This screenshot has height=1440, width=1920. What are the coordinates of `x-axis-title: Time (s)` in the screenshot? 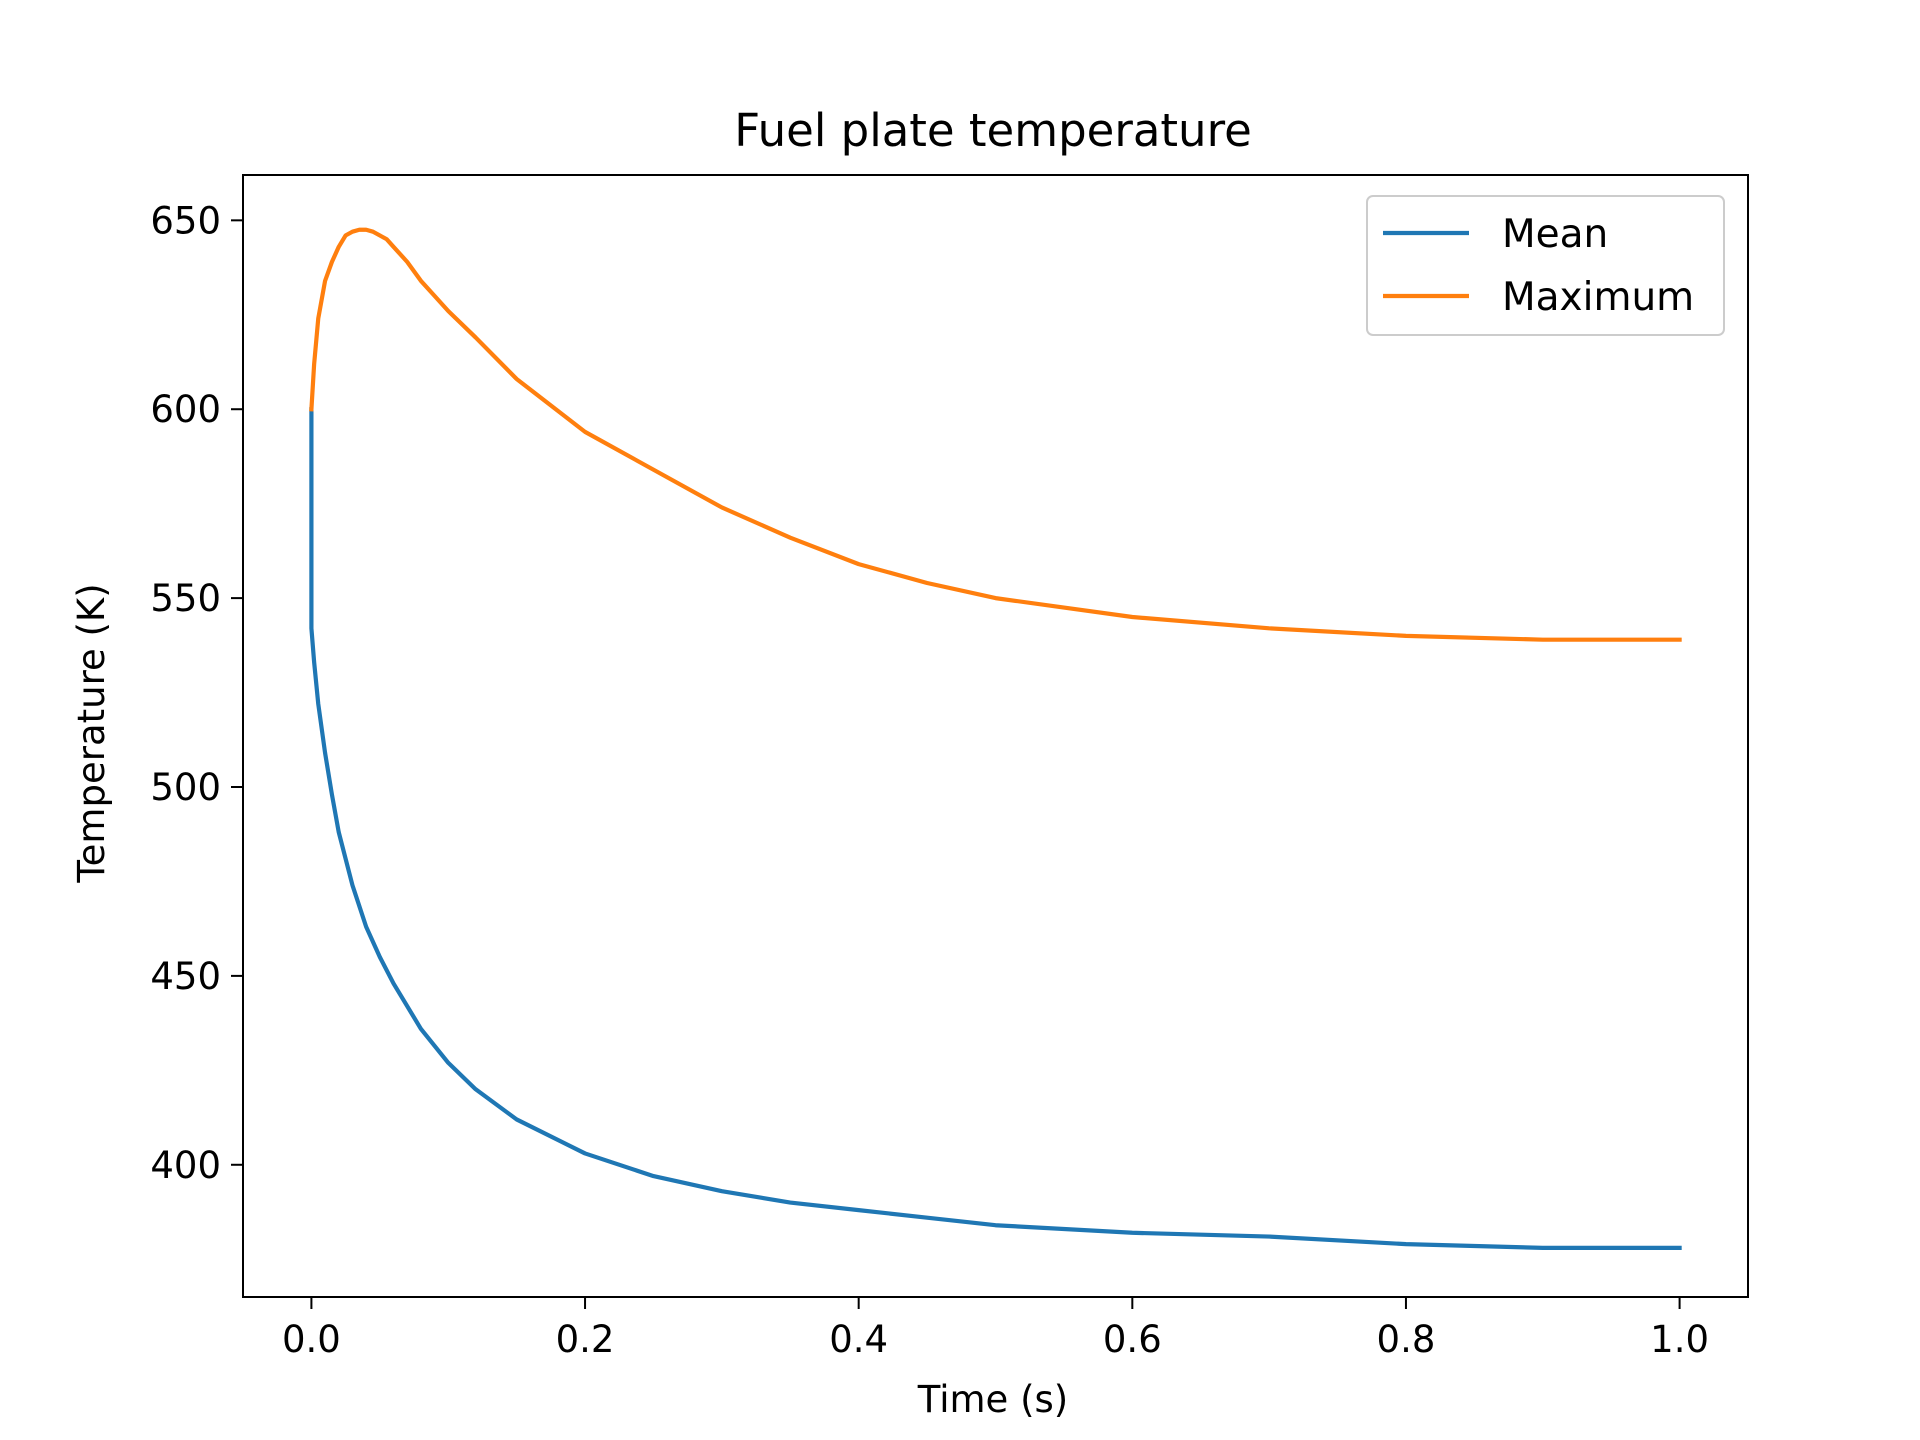 It's located at (992, 1399).